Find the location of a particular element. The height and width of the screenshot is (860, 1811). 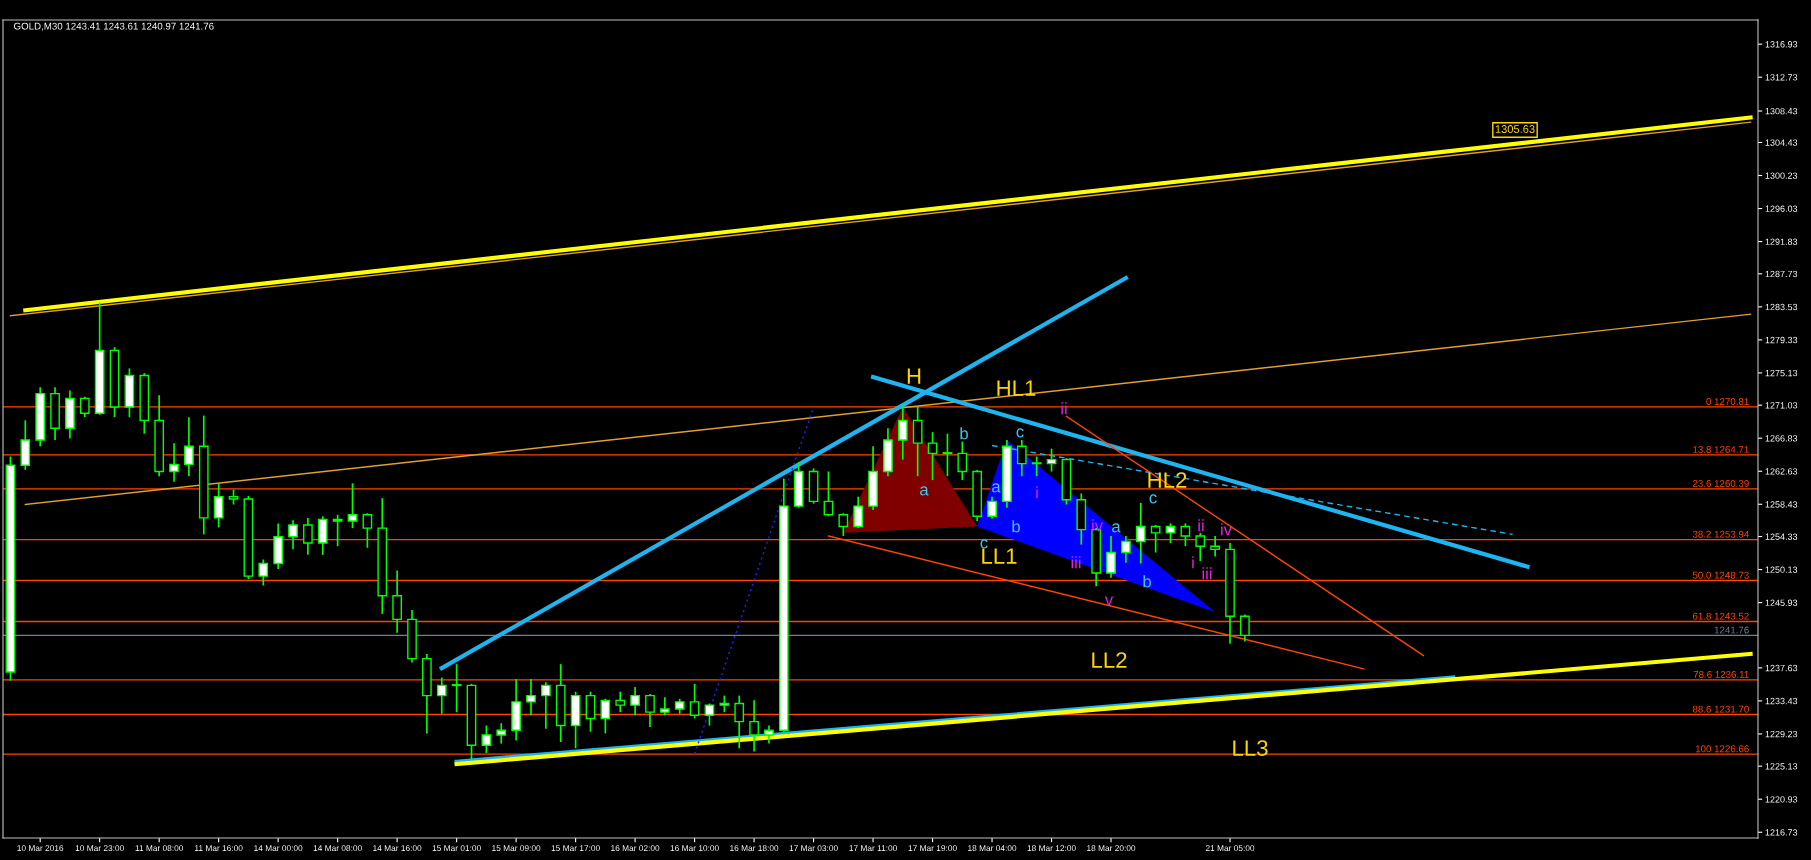

x-tick-label: 16 Mar 10:00 is located at coordinates (694, 848).